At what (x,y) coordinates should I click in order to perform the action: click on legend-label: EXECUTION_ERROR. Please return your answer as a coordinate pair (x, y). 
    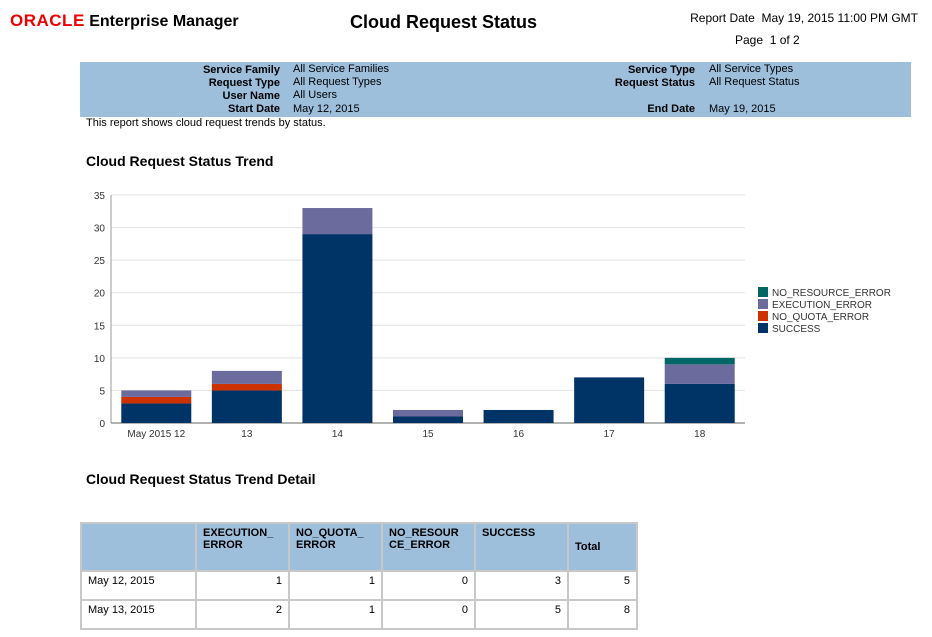
    Looking at the image, I should click on (822, 305).